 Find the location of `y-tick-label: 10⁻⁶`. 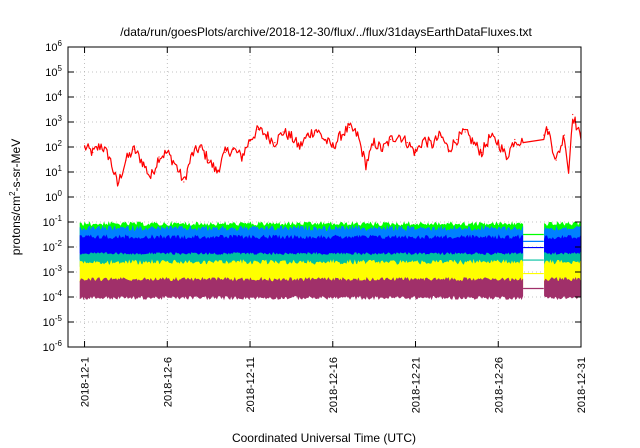

y-tick-label: 10⁻⁶ is located at coordinates (53, 346).